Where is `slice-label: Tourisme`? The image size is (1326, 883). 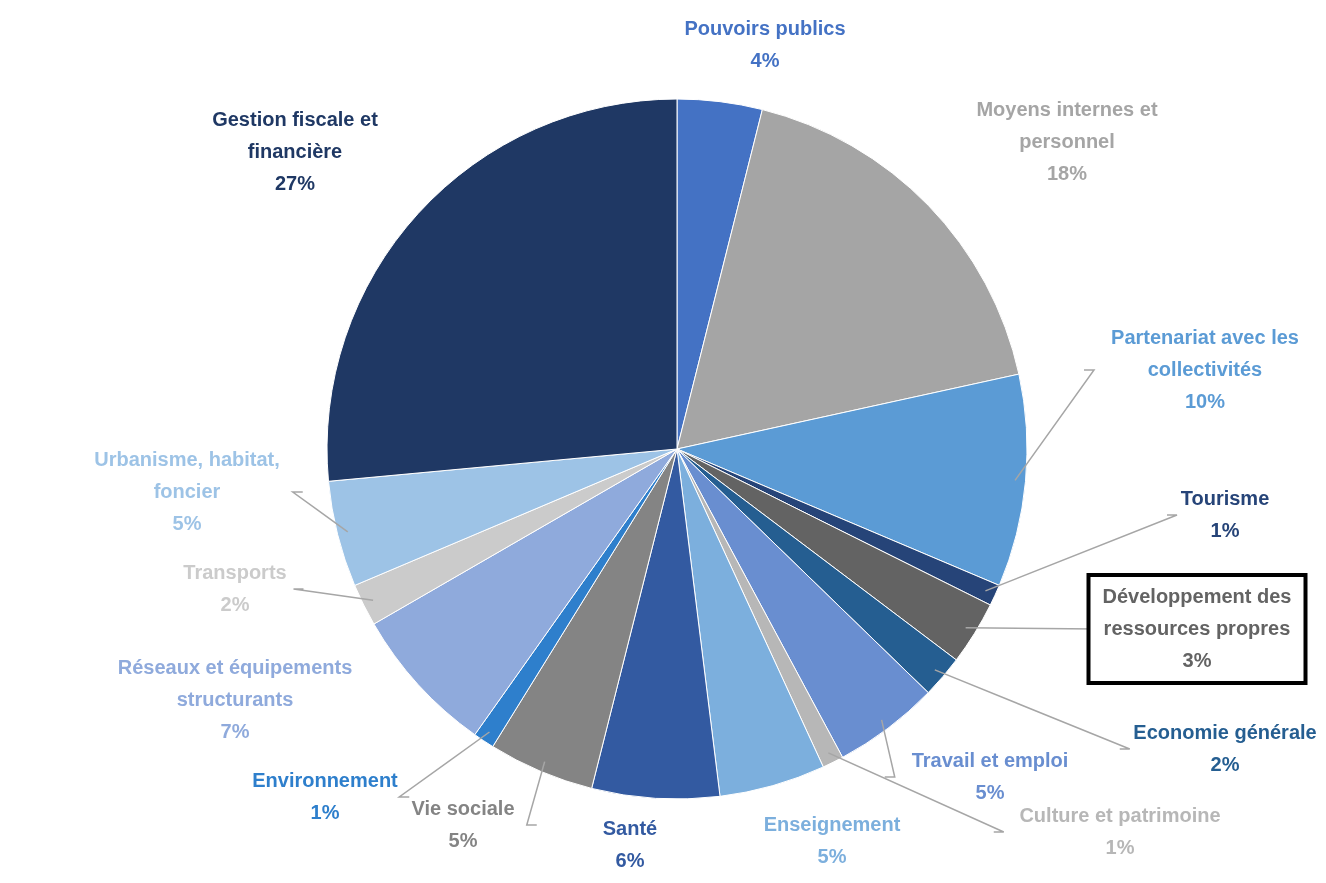 slice-label: Tourisme is located at coordinates (1225, 498).